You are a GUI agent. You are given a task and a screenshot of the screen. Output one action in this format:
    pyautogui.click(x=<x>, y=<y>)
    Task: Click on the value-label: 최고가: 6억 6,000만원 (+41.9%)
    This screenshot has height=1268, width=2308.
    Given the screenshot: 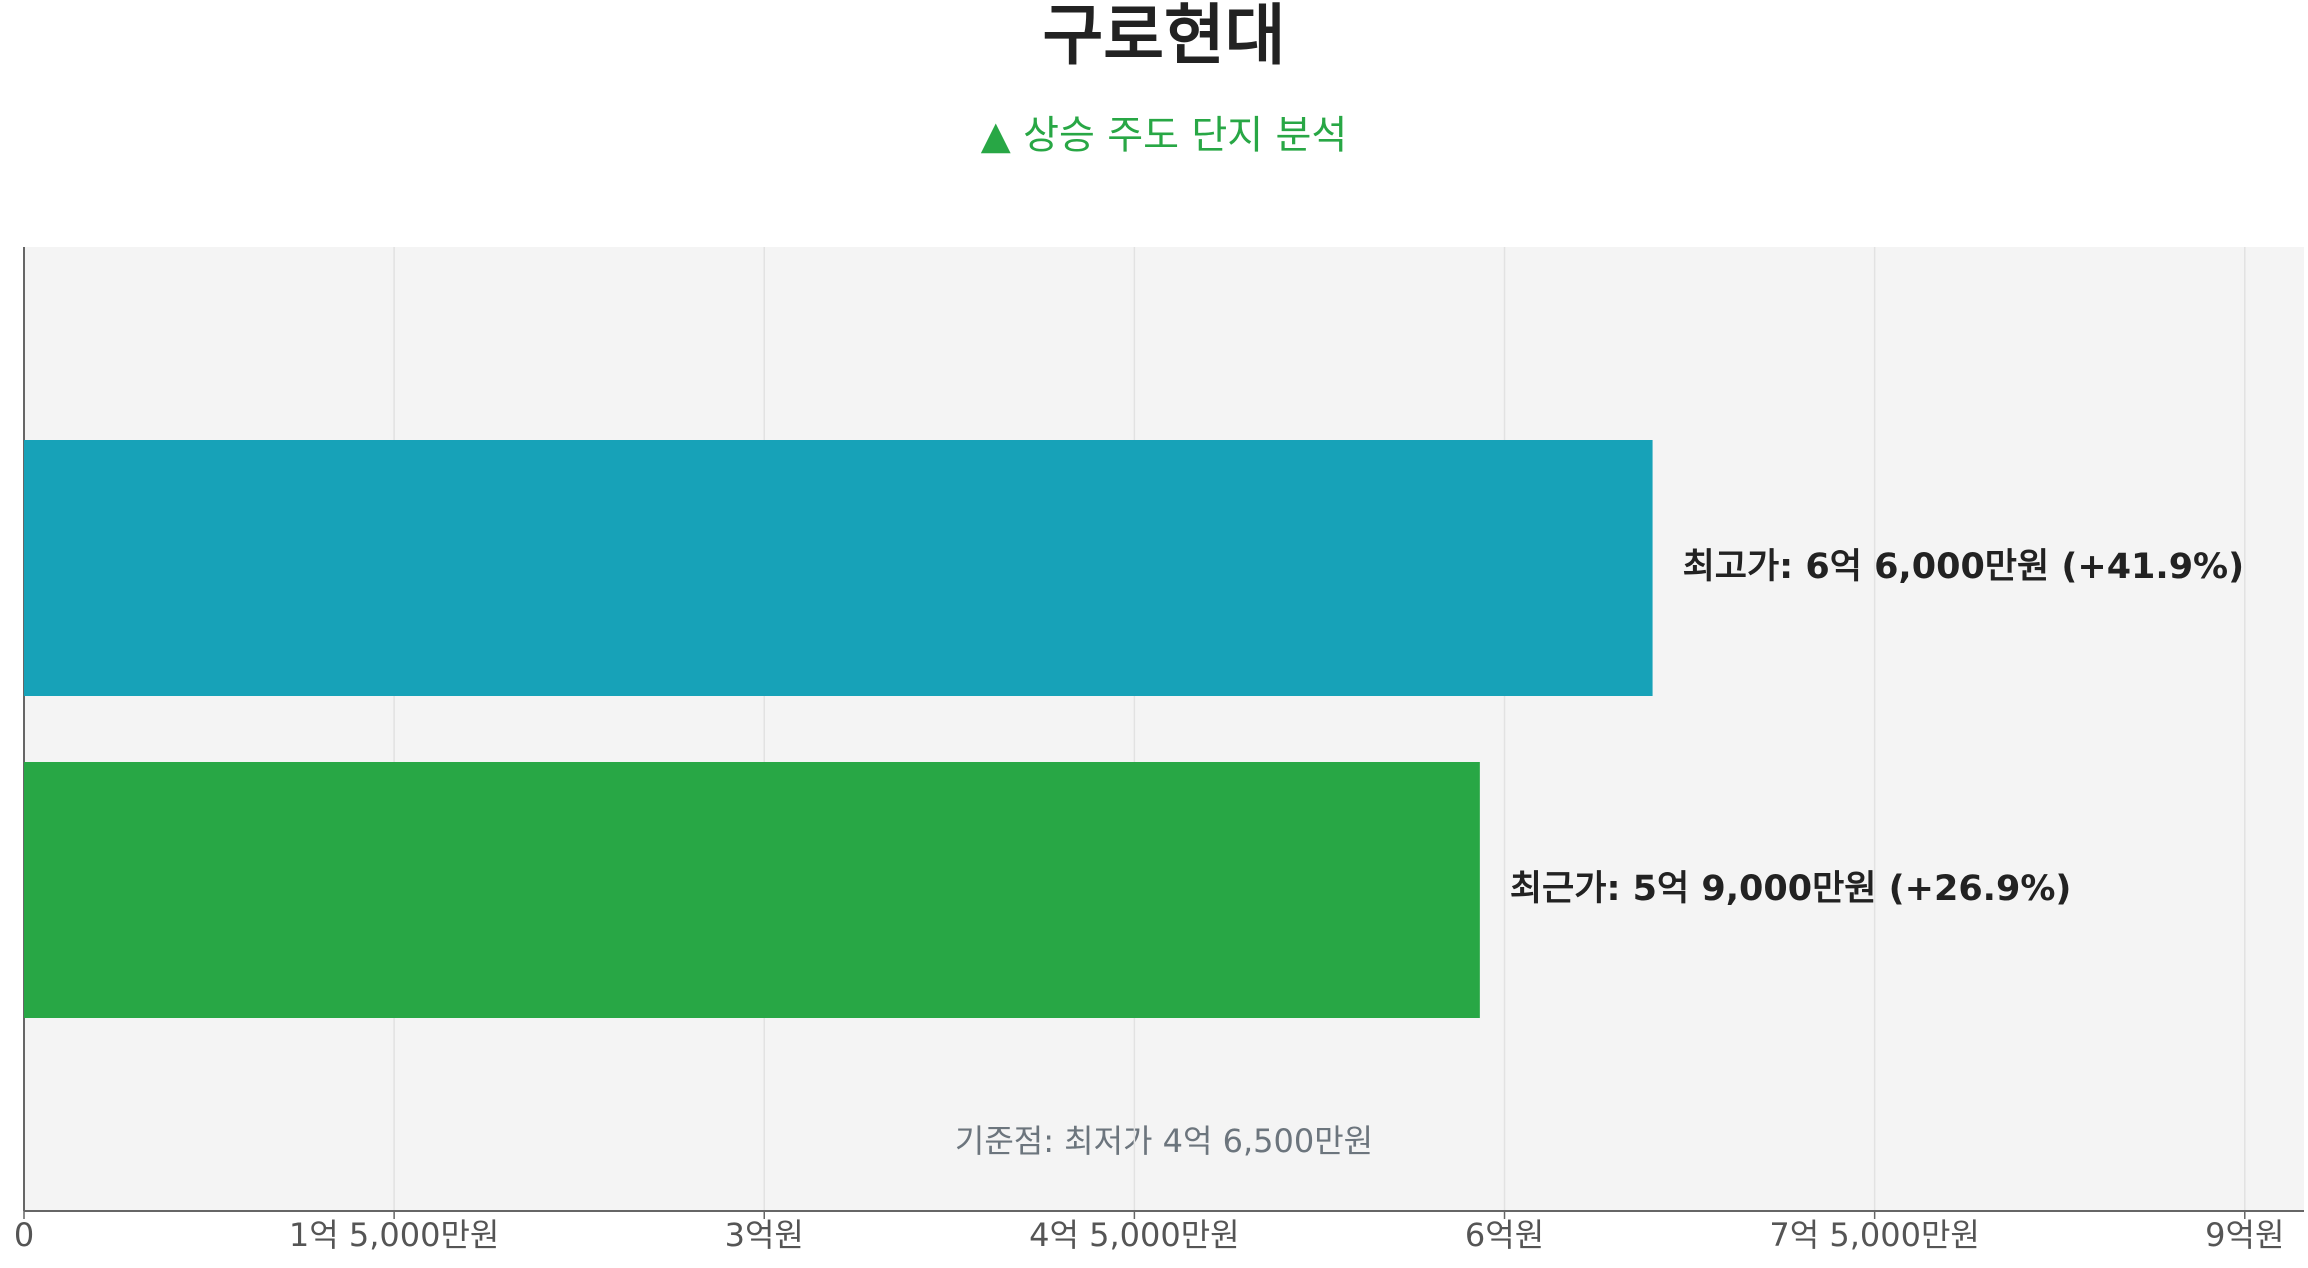 What is the action you would take?
    pyautogui.click(x=1964, y=567)
    